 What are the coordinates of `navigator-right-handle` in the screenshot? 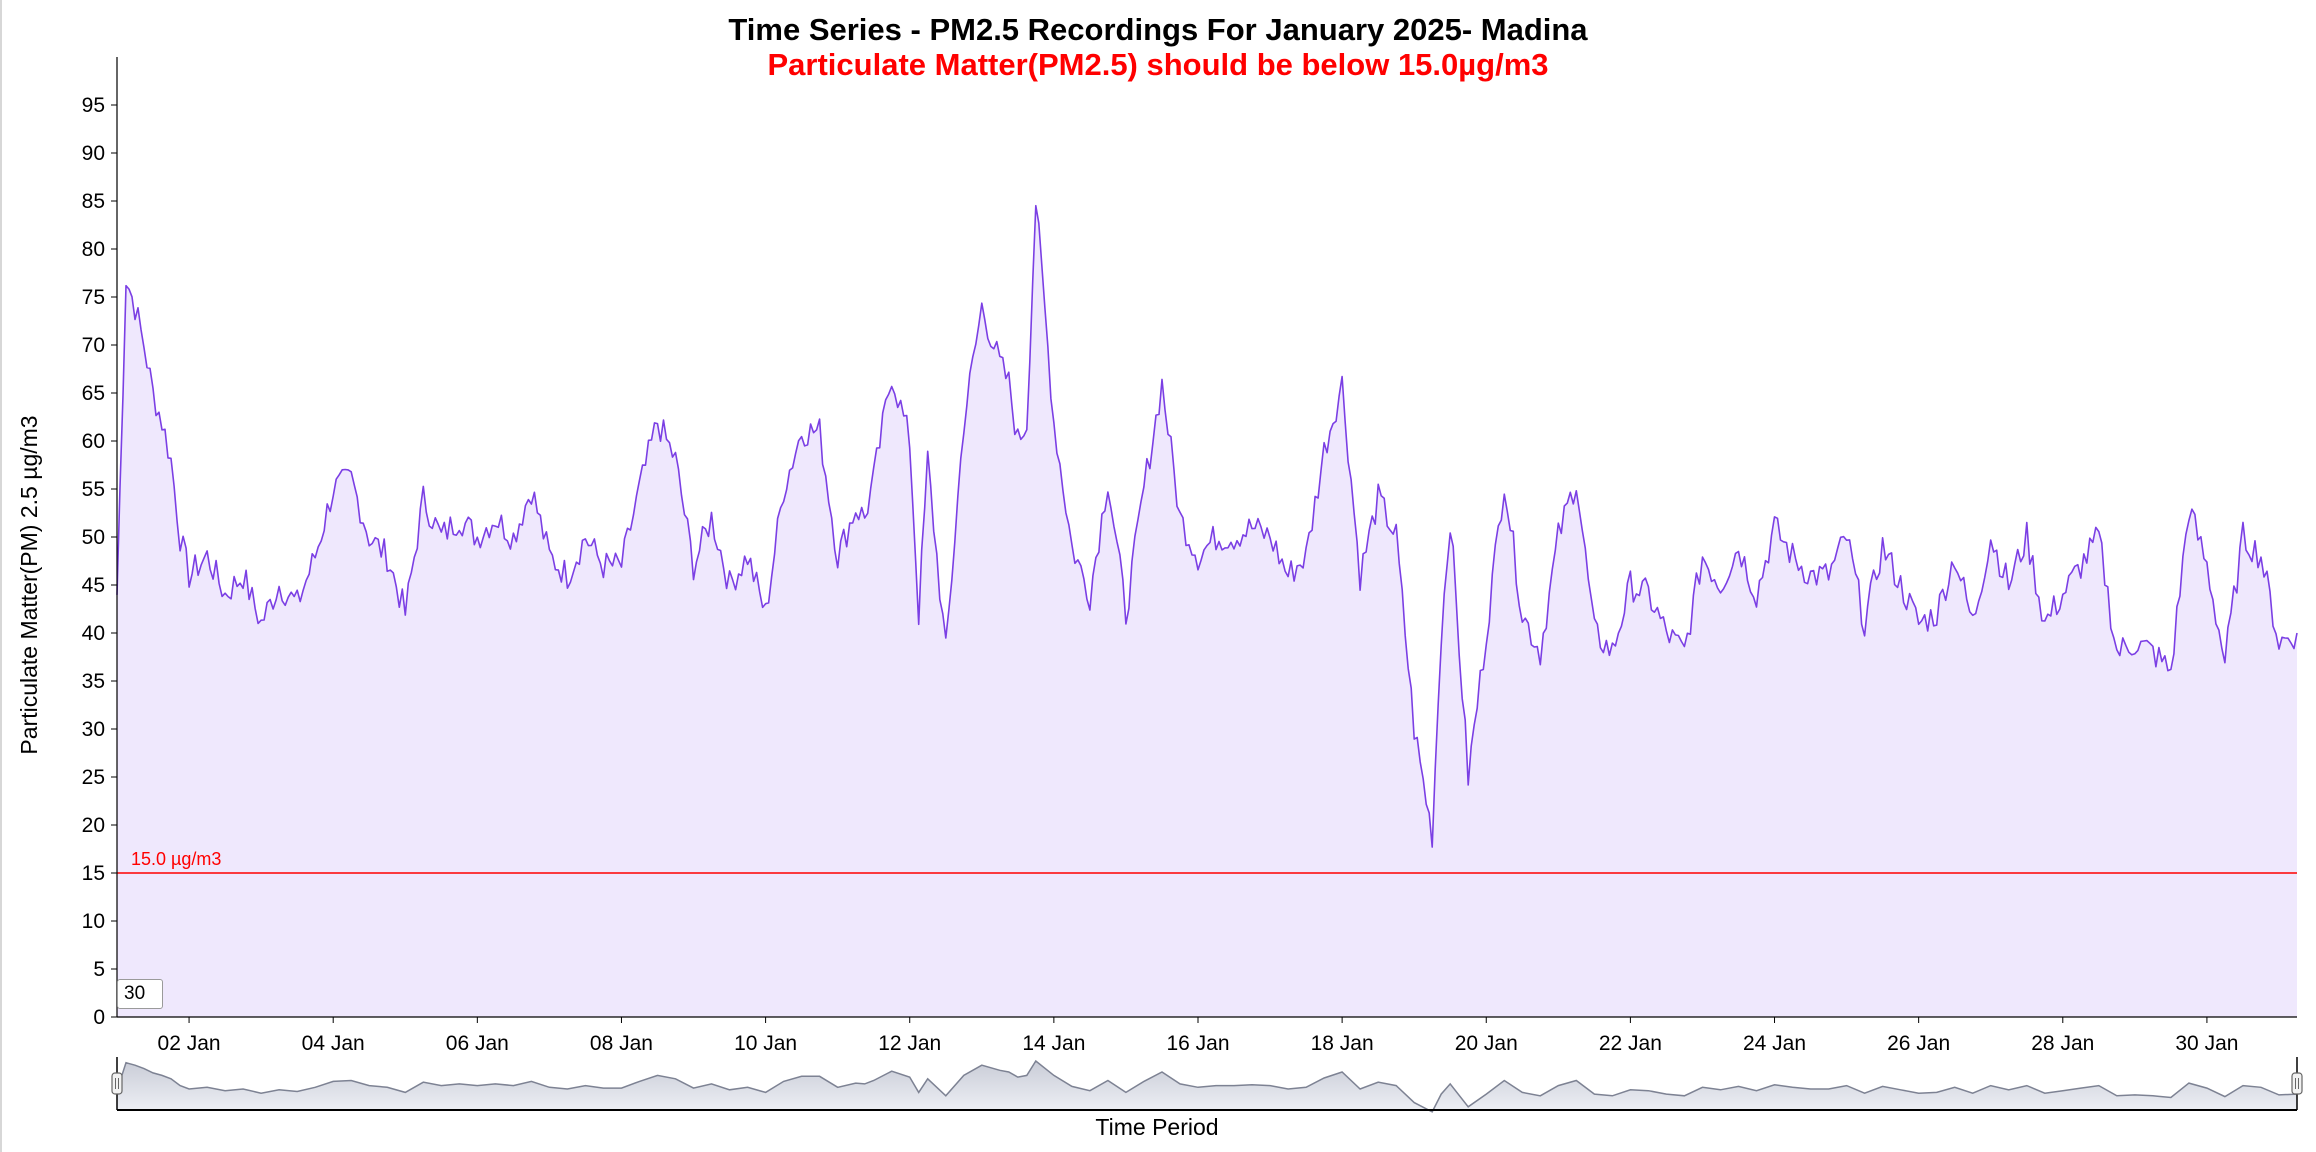 It's located at (2297, 1083).